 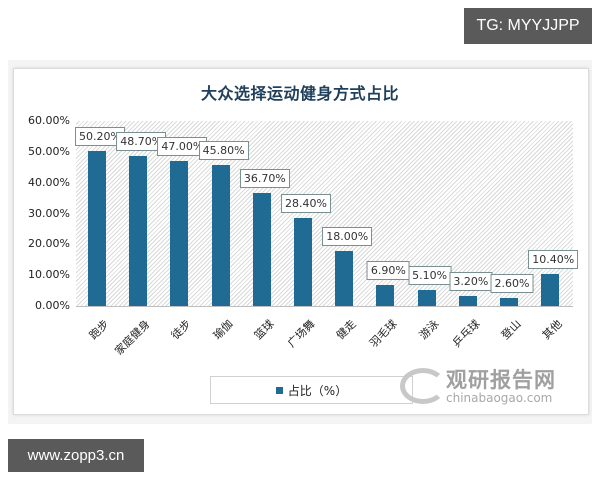 What do you see at coordinates (553, 259) in the screenshot?
I see `data-label: 10.40%` at bounding box center [553, 259].